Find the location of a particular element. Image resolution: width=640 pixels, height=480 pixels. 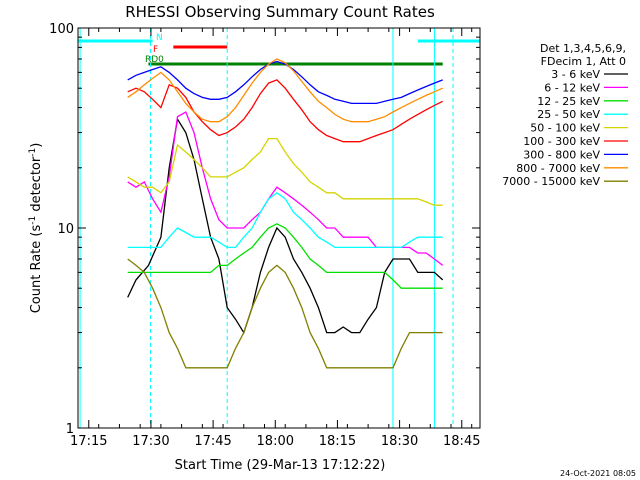

y-tick-label-100: 100 is located at coordinates (61, 29).